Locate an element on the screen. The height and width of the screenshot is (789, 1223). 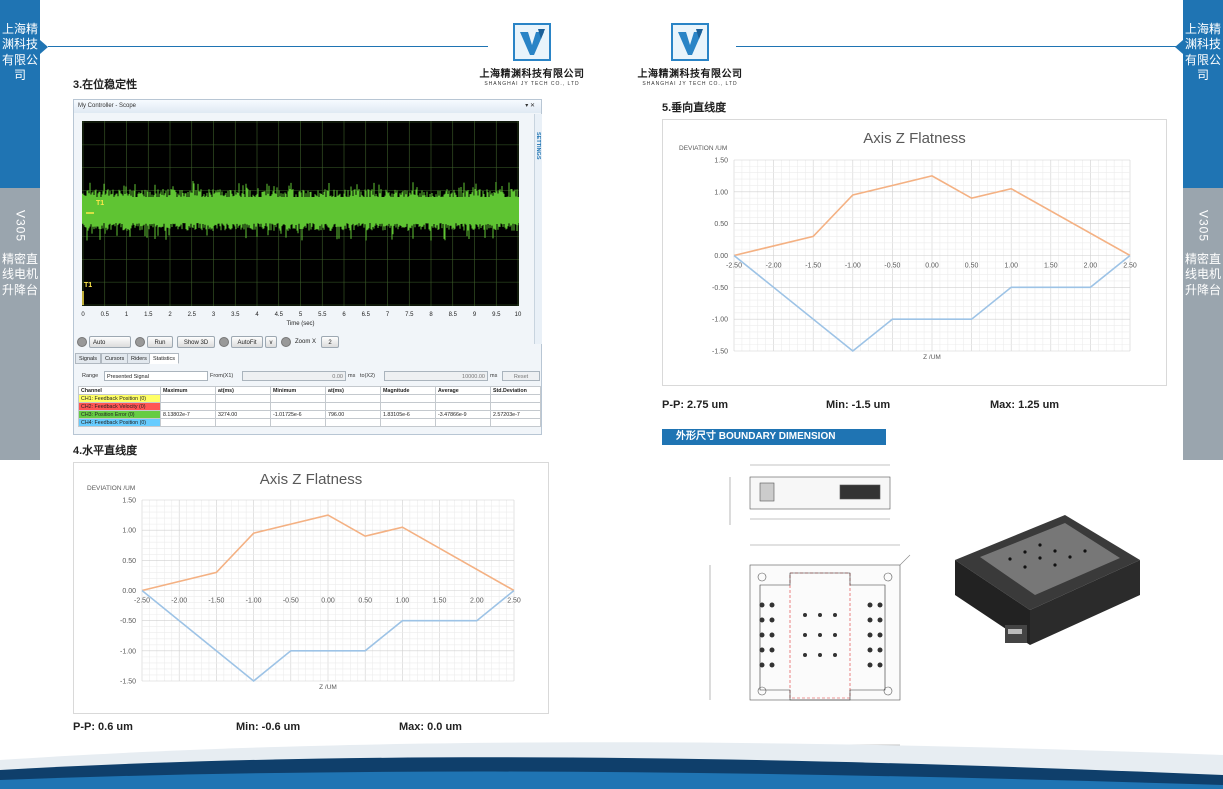
tab-riders: Riders is located at coordinates (139, 358).